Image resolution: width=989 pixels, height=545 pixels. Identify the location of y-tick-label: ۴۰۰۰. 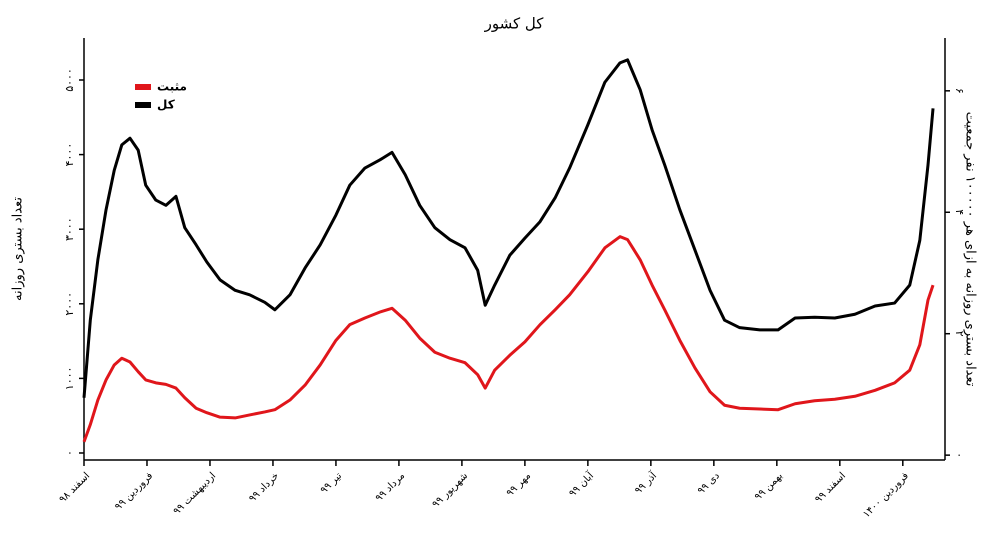
(69, 155).